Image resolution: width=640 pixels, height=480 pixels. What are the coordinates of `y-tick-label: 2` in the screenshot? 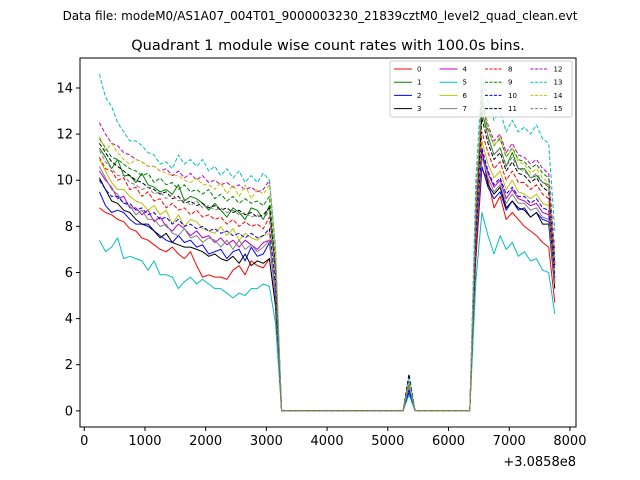 It's located at (69, 365).